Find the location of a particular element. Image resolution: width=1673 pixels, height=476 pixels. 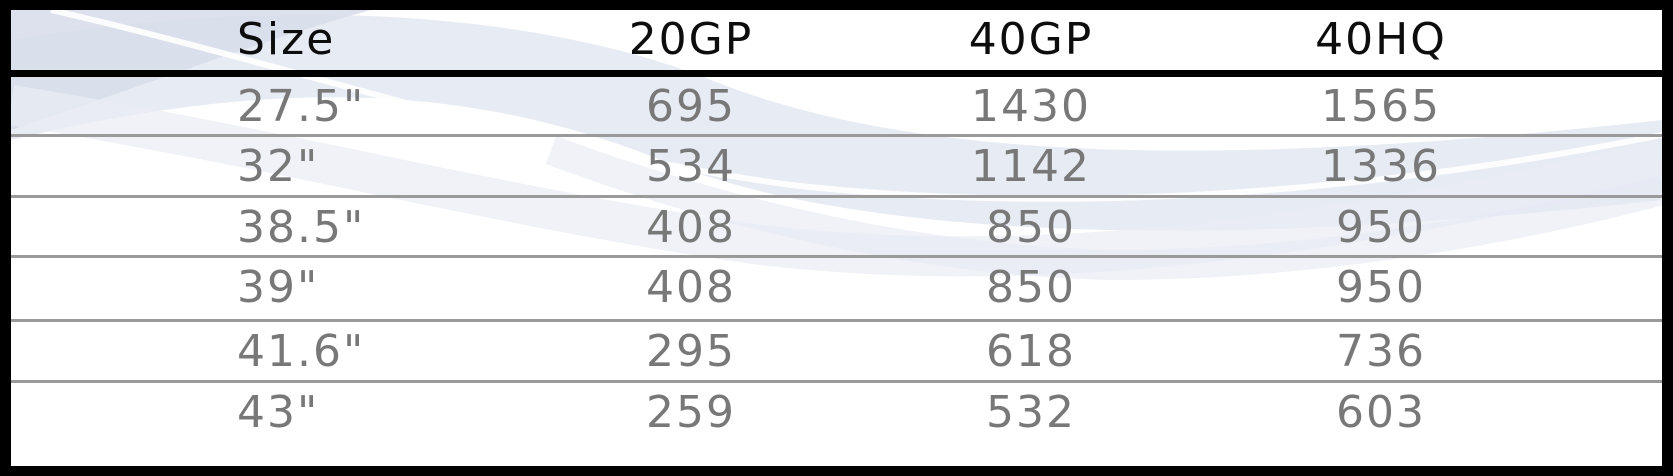

cell-40hq: 1565 is located at coordinates (1381, 106).